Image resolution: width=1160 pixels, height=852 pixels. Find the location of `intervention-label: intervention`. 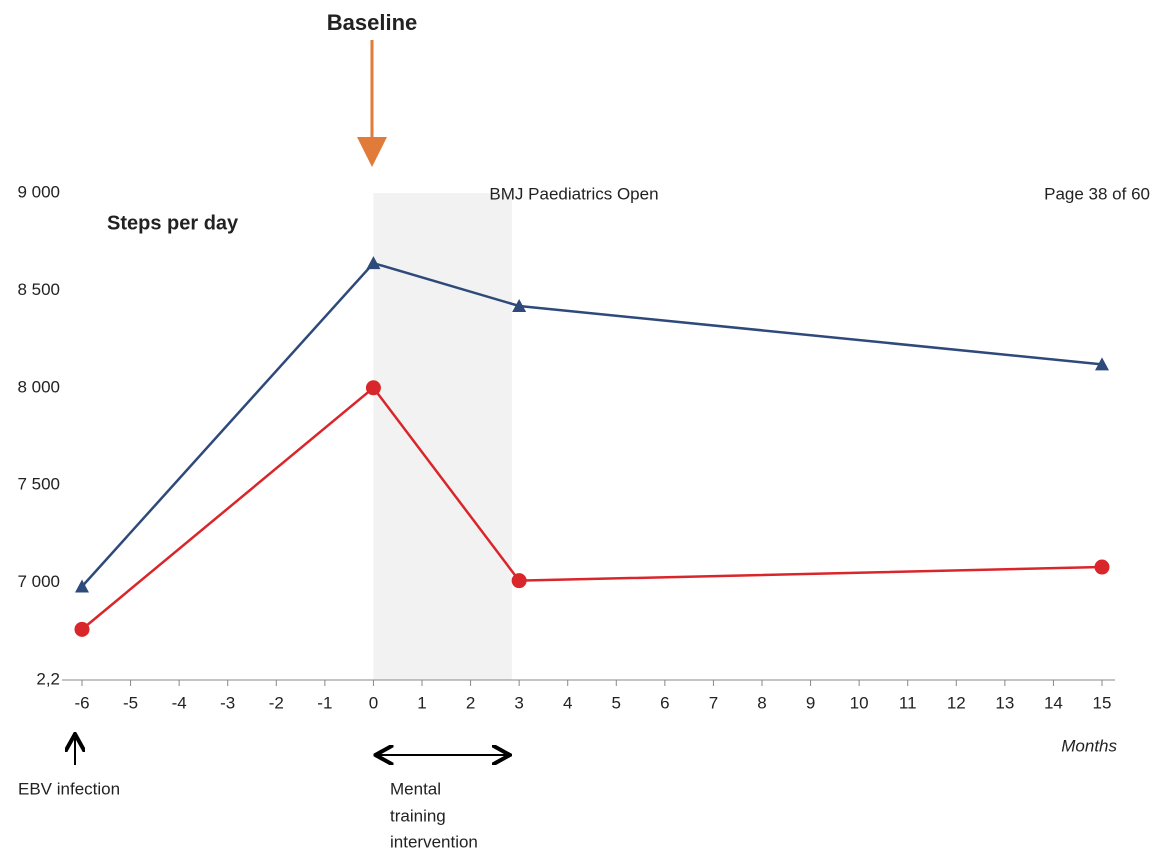

intervention-label: intervention is located at coordinates (434, 841).